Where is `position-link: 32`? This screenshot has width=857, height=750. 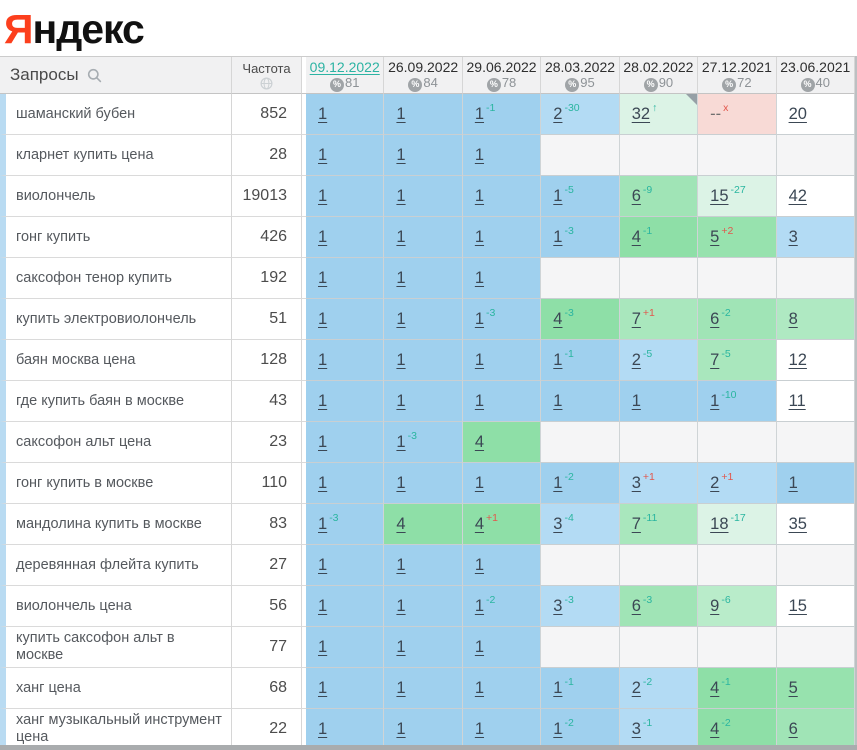 position-link: 32 is located at coordinates (641, 113).